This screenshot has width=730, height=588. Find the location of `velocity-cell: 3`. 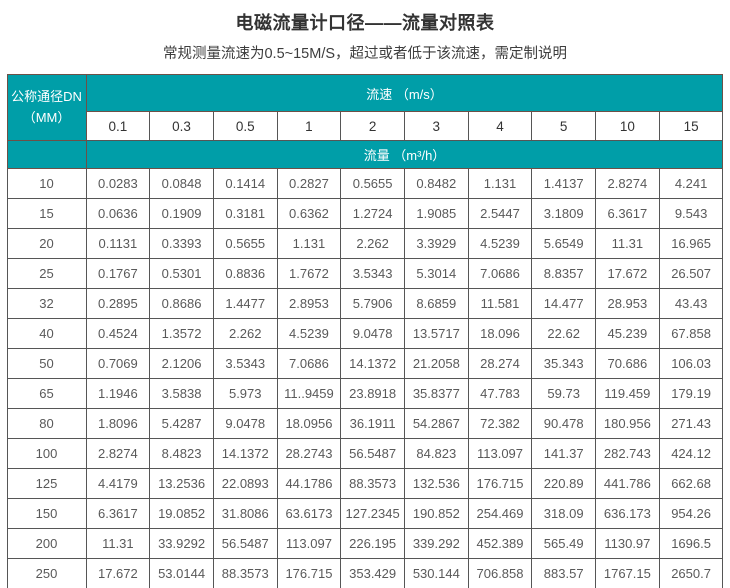

velocity-cell: 3 is located at coordinates (436, 126).